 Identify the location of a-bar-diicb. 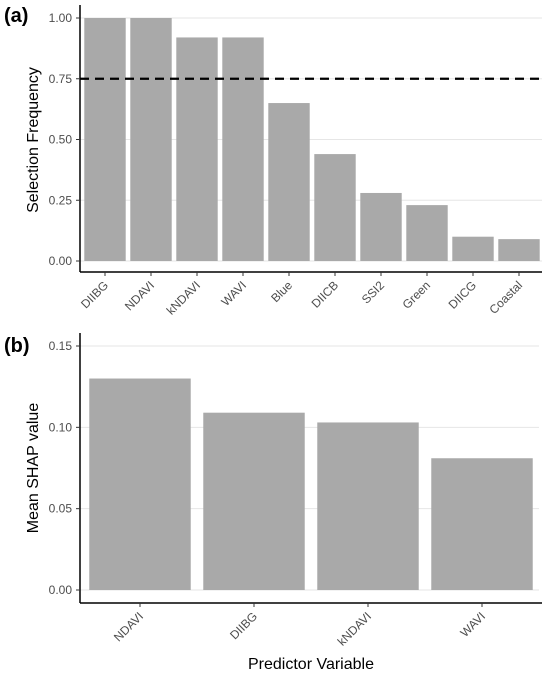
(335, 207).